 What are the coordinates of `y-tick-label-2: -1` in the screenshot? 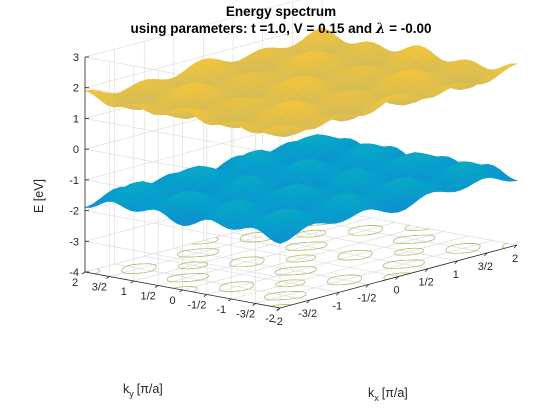 It's located at (221, 310).